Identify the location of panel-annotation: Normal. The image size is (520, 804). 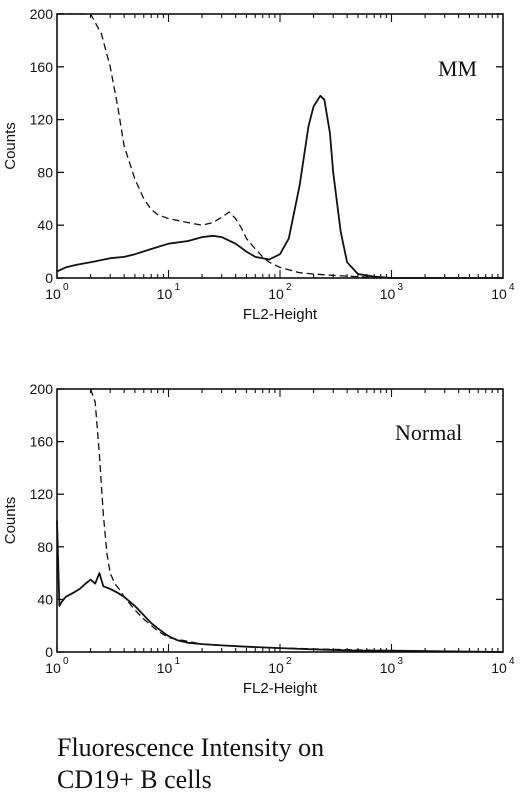
(428, 432).